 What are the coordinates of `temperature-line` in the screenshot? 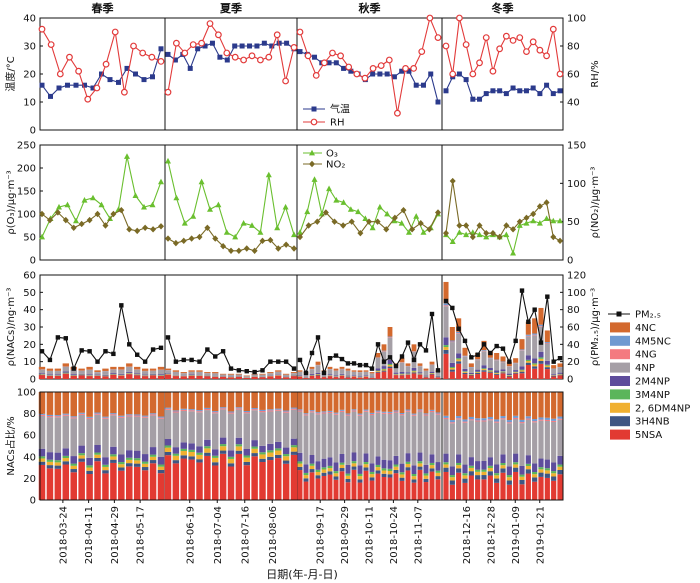 It's located at (503, 86).